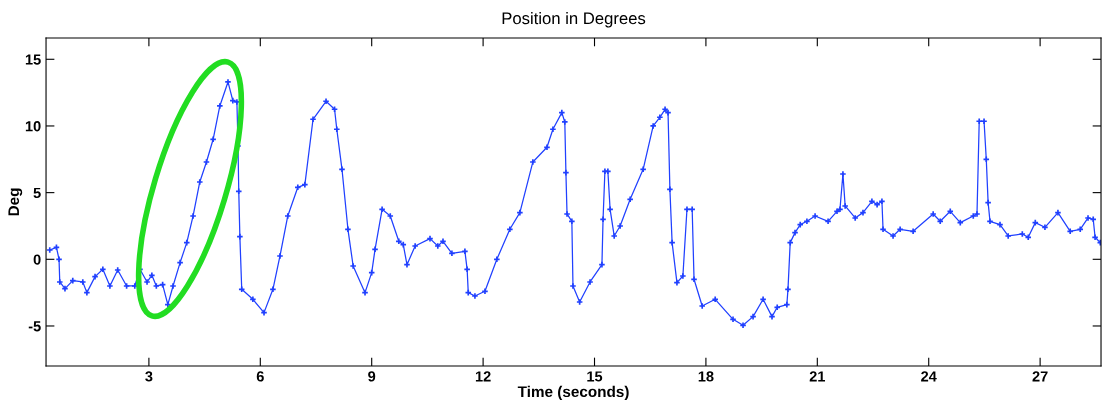 The height and width of the screenshot is (402, 1104). What do you see at coordinates (37, 193) in the screenshot?
I see `y-tick-label: 5` at bounding box center [37, 193].